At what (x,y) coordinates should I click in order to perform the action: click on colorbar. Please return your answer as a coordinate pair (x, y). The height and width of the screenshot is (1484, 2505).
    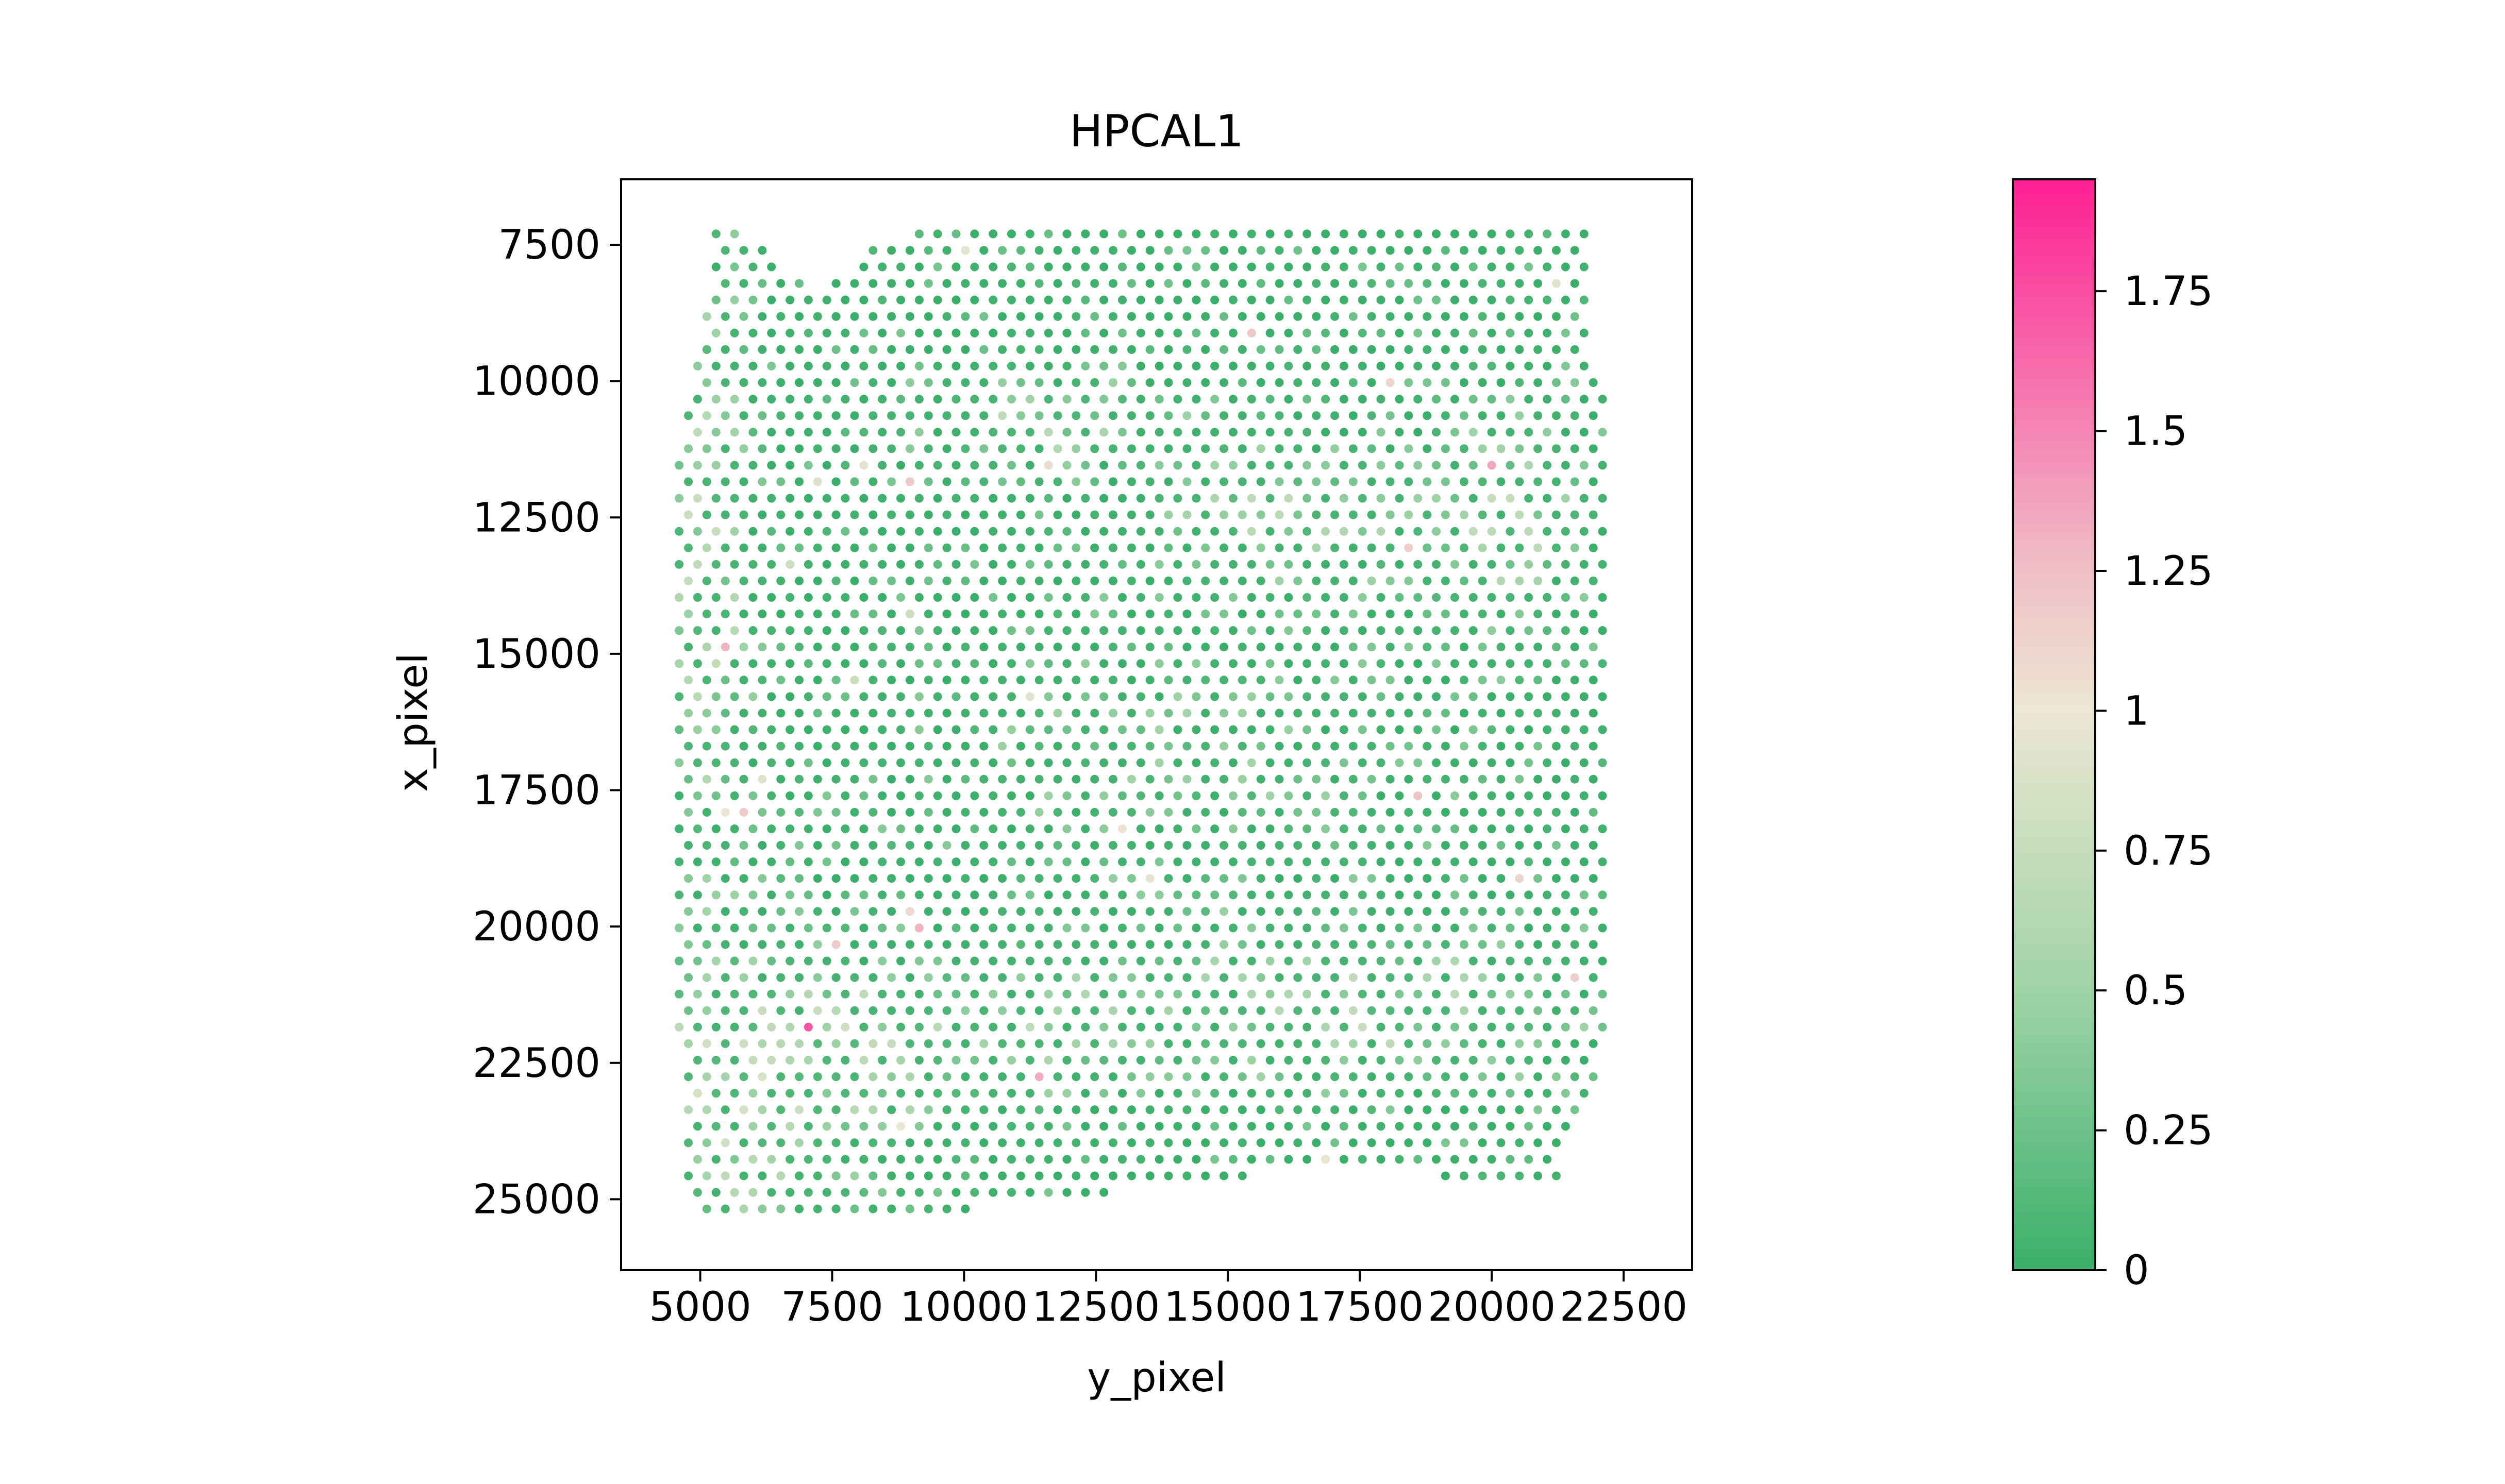
    Looking at the image, I should click on (2054, 724).